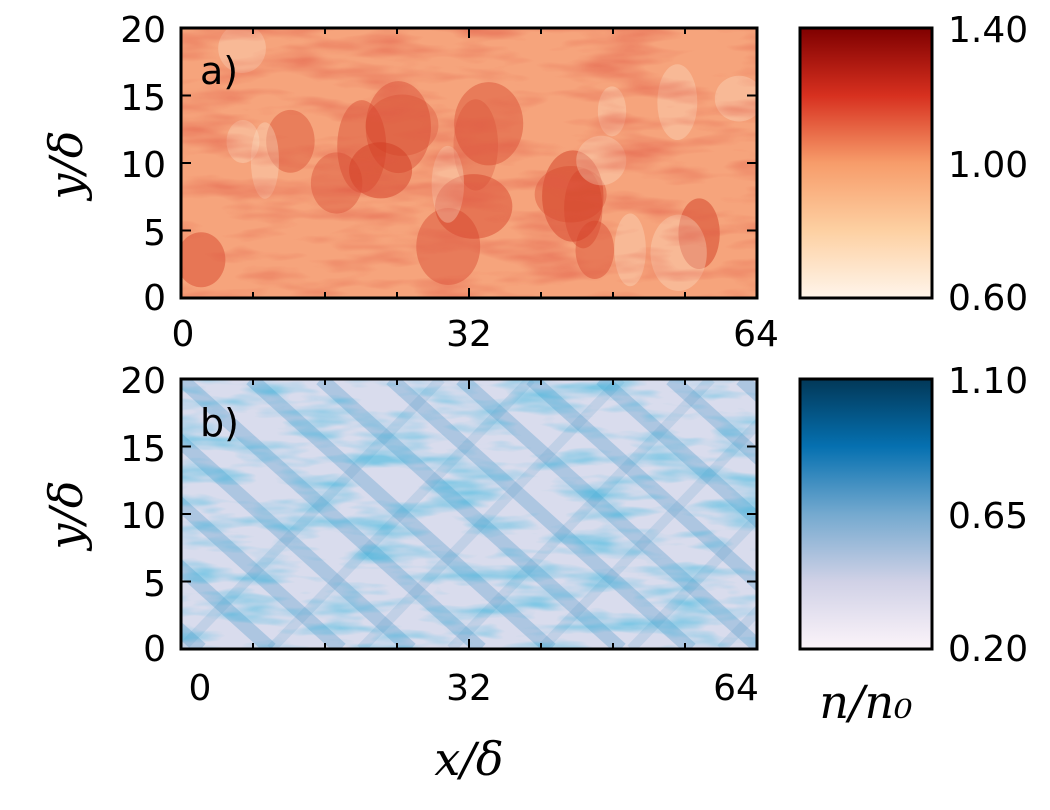  What do you see at coordinates (143, 165) in the screenshot?
I see `y-tick-label-a-10: 10` at bounding box center [143, 165].